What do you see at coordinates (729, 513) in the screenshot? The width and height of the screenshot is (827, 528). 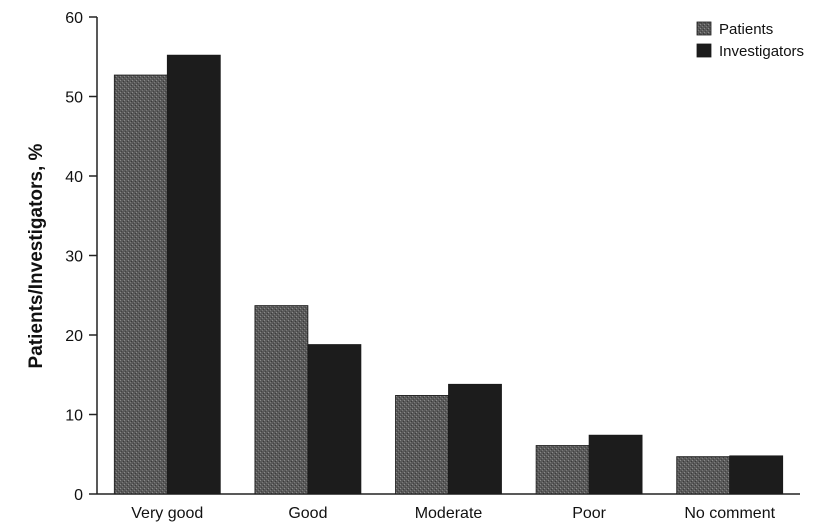 I see `x-tick-label: No comment` at bounding box center [729, 513].